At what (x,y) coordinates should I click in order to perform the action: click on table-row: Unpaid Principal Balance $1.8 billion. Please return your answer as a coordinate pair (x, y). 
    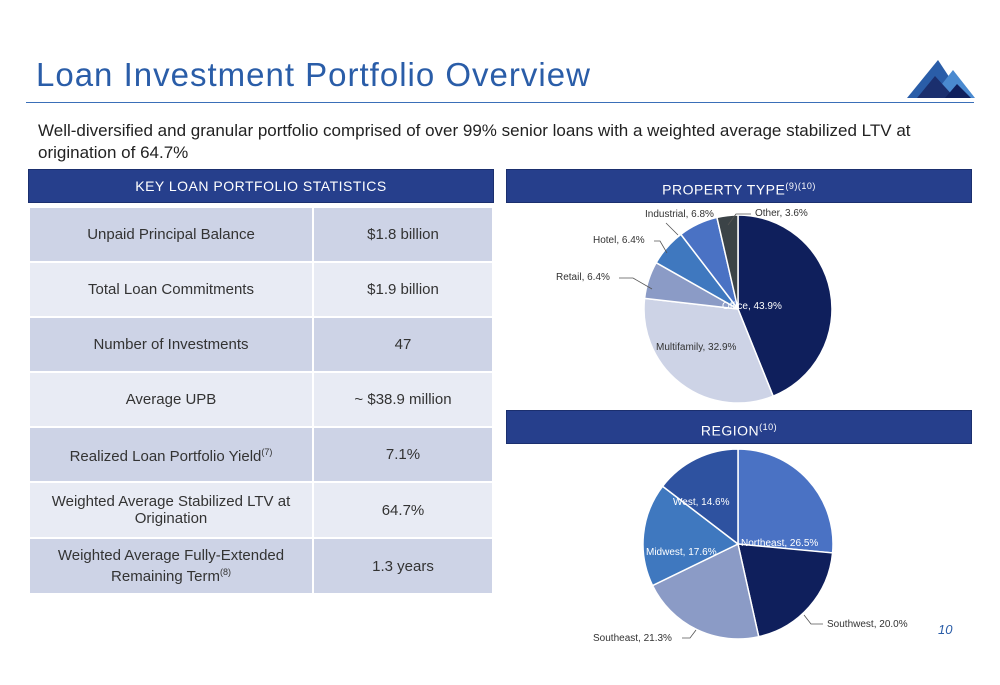
    Looking at the image, I should click on (261, 234).